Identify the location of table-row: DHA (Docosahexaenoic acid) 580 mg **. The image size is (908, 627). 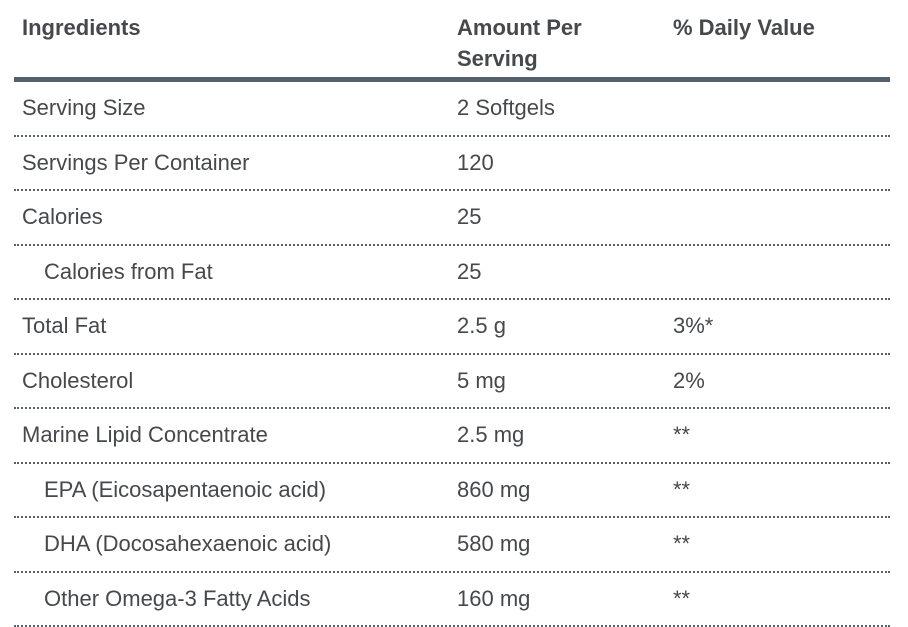
(452, 545).